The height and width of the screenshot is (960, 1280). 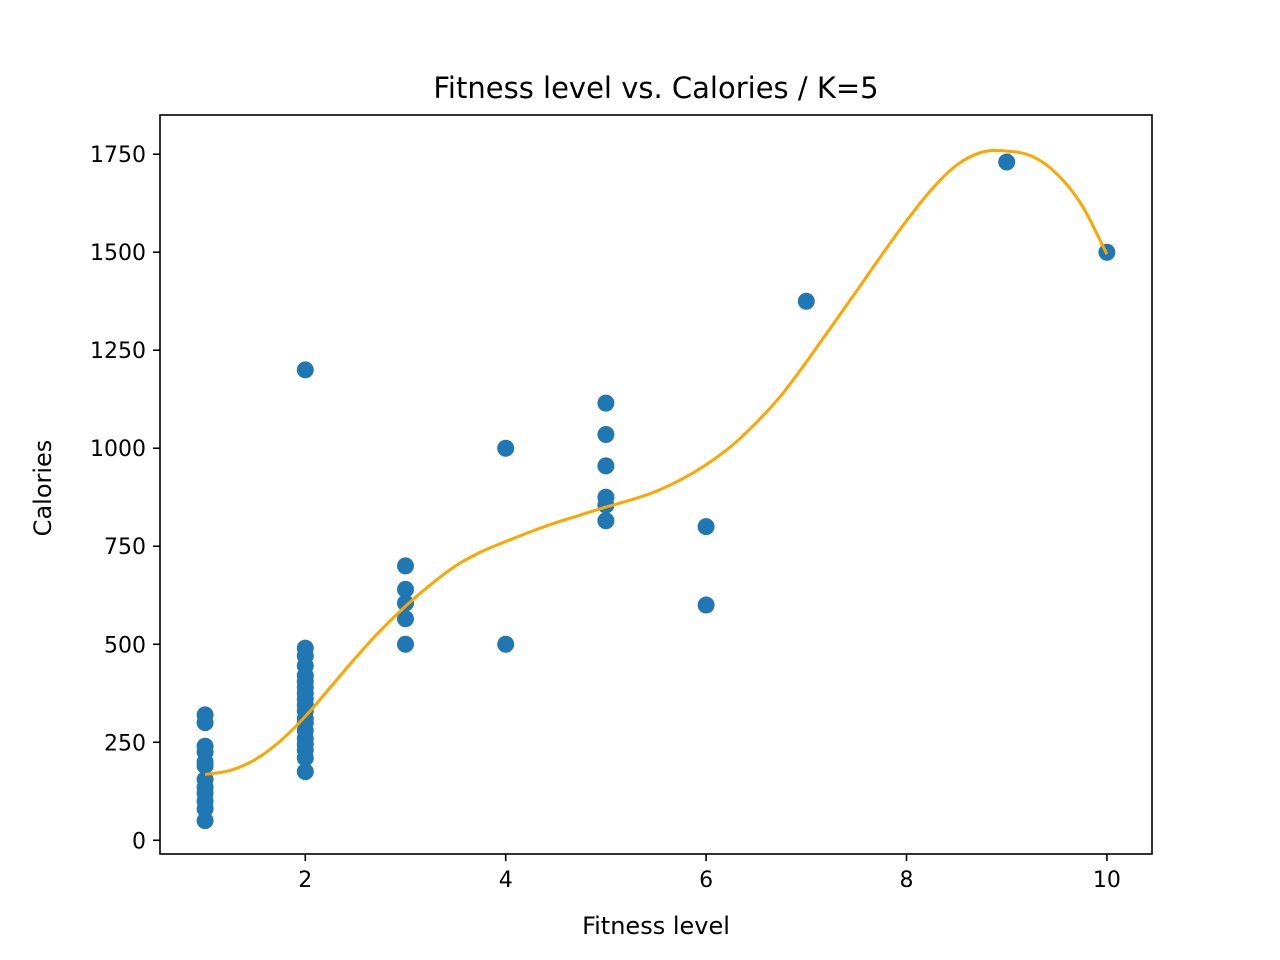 What do you see at coordinates (305, 880) in the screenshot?
I see `x-tick-label: 2` at bounding box center [305, 880].